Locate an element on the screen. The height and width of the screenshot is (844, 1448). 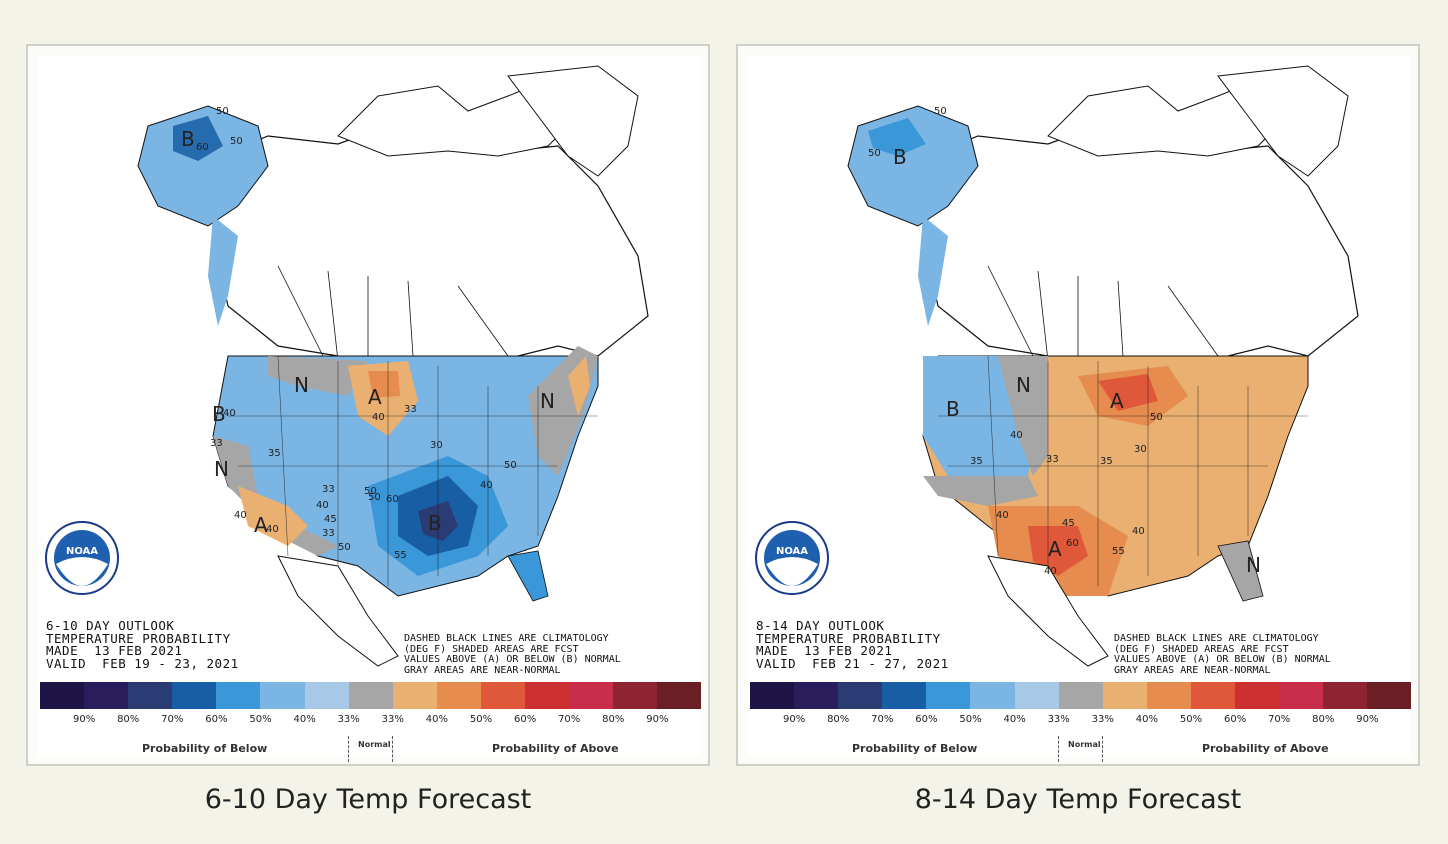
bc-coast-region is located at coordinates (223, 271).